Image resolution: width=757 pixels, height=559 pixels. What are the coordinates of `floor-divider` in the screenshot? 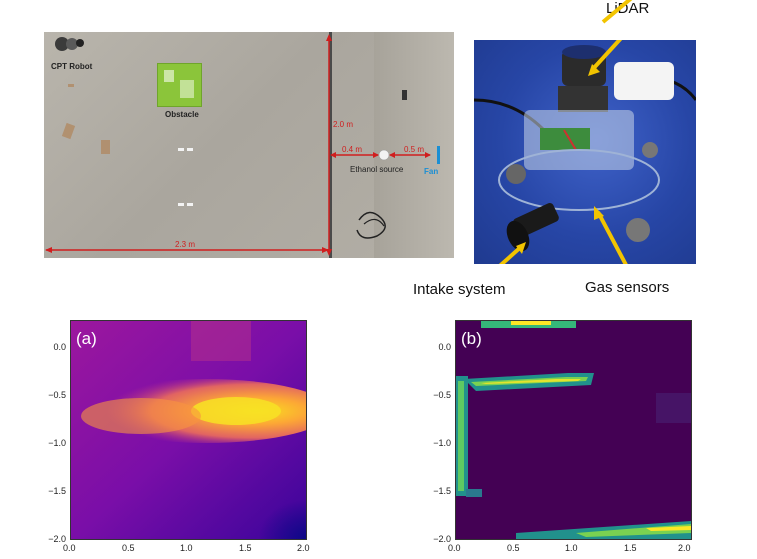 It's located at (330, 145).